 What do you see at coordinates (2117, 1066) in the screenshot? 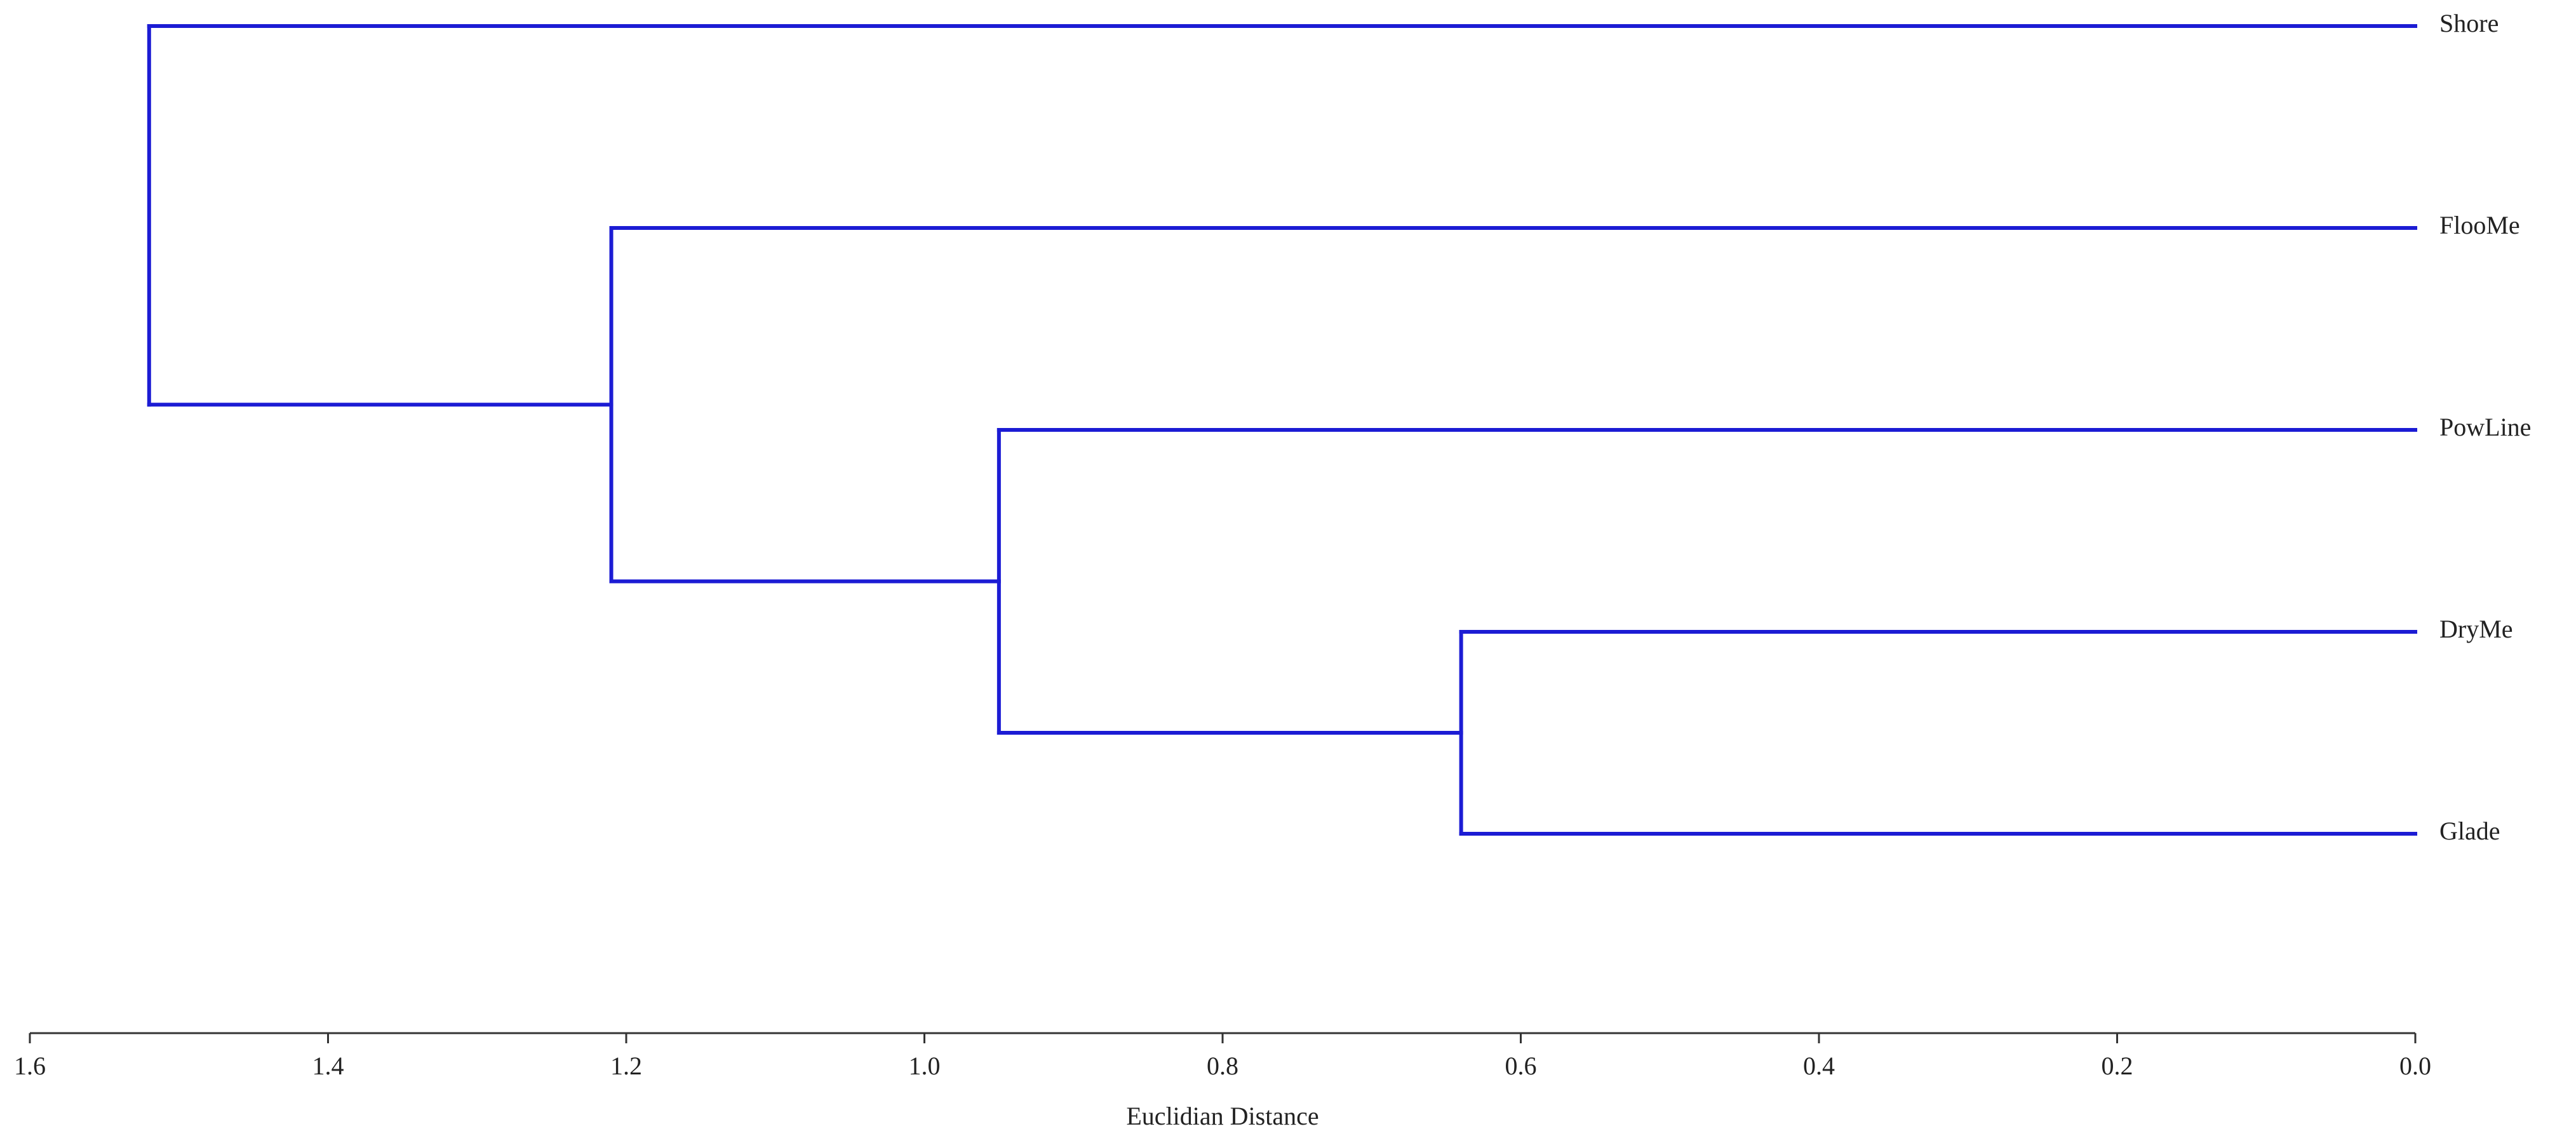
I see `x-tick-label: 0.2` at bounding box center [2117, 1066].